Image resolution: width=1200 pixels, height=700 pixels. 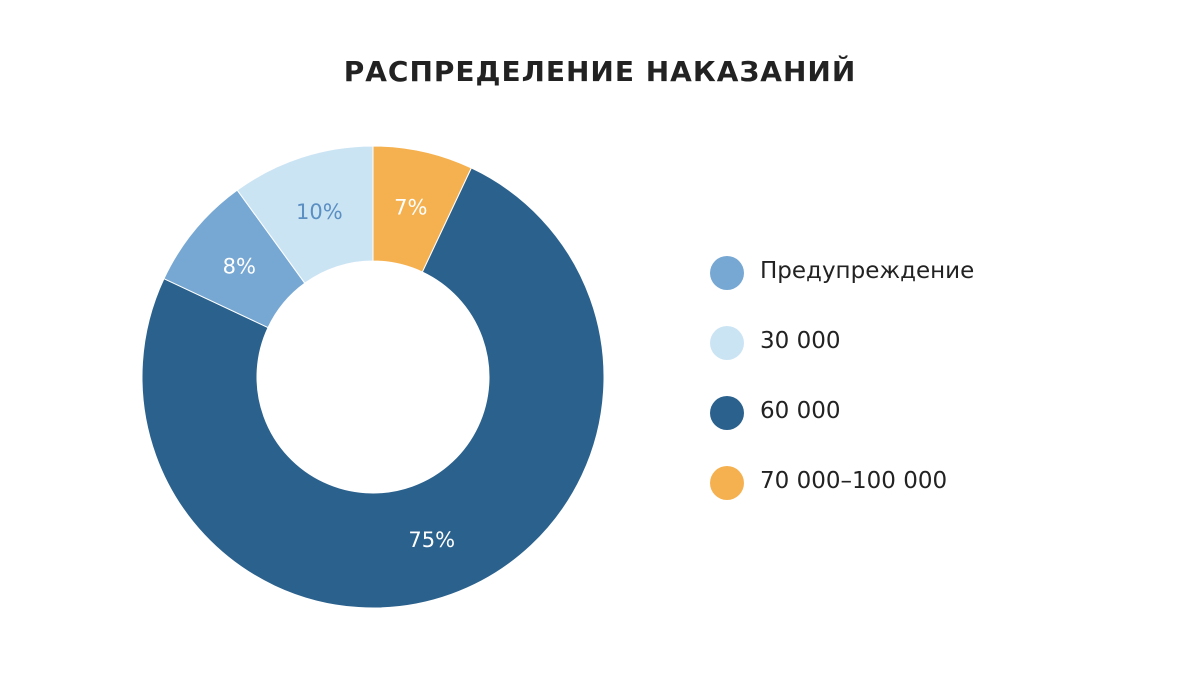 I want to click on slice-label-0: 7%, so click(x=410, y=208).